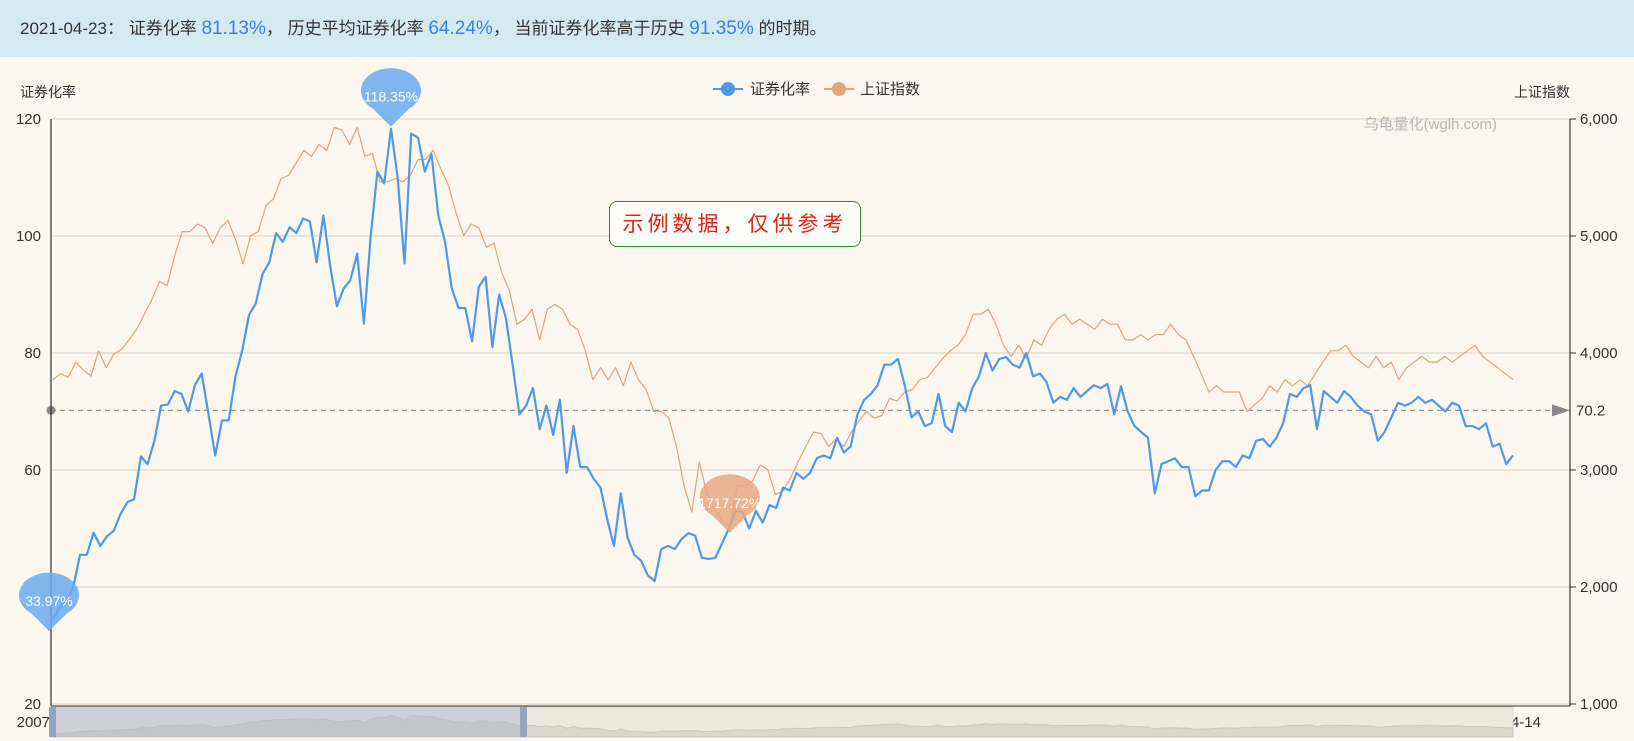 This screenshot has width=1634, height=741. Describe the element at coordinates (890, 89) in the screenshot. I see `legend-index-label: 上证指数` at that location.